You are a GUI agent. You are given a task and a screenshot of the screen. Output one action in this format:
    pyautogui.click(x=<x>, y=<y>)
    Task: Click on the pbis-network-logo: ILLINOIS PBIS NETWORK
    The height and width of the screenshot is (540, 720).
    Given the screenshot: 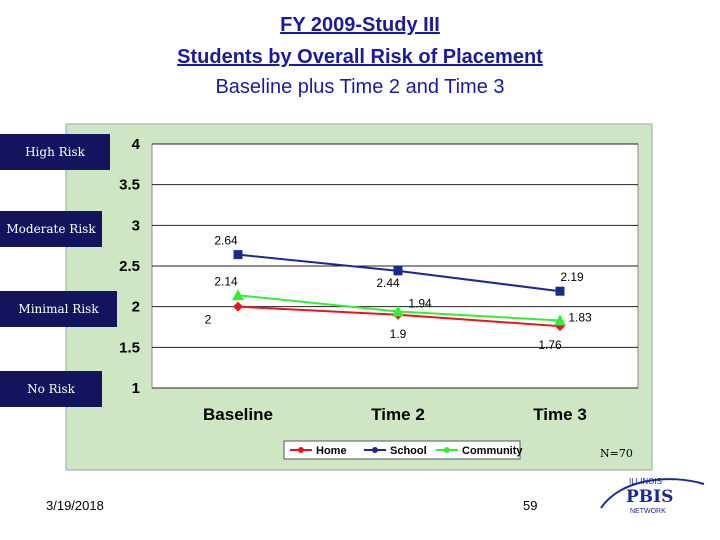 What is the action you would take?
    pyautogui.click(x=652, y=496)
    